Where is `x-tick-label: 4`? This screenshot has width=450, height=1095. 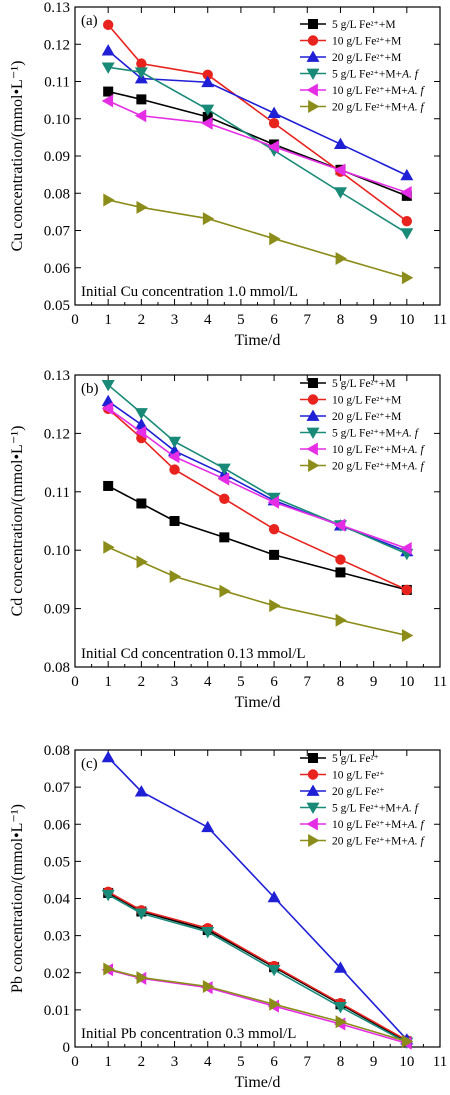
x-tick-label: 4 is located at coordinates (208, 320).